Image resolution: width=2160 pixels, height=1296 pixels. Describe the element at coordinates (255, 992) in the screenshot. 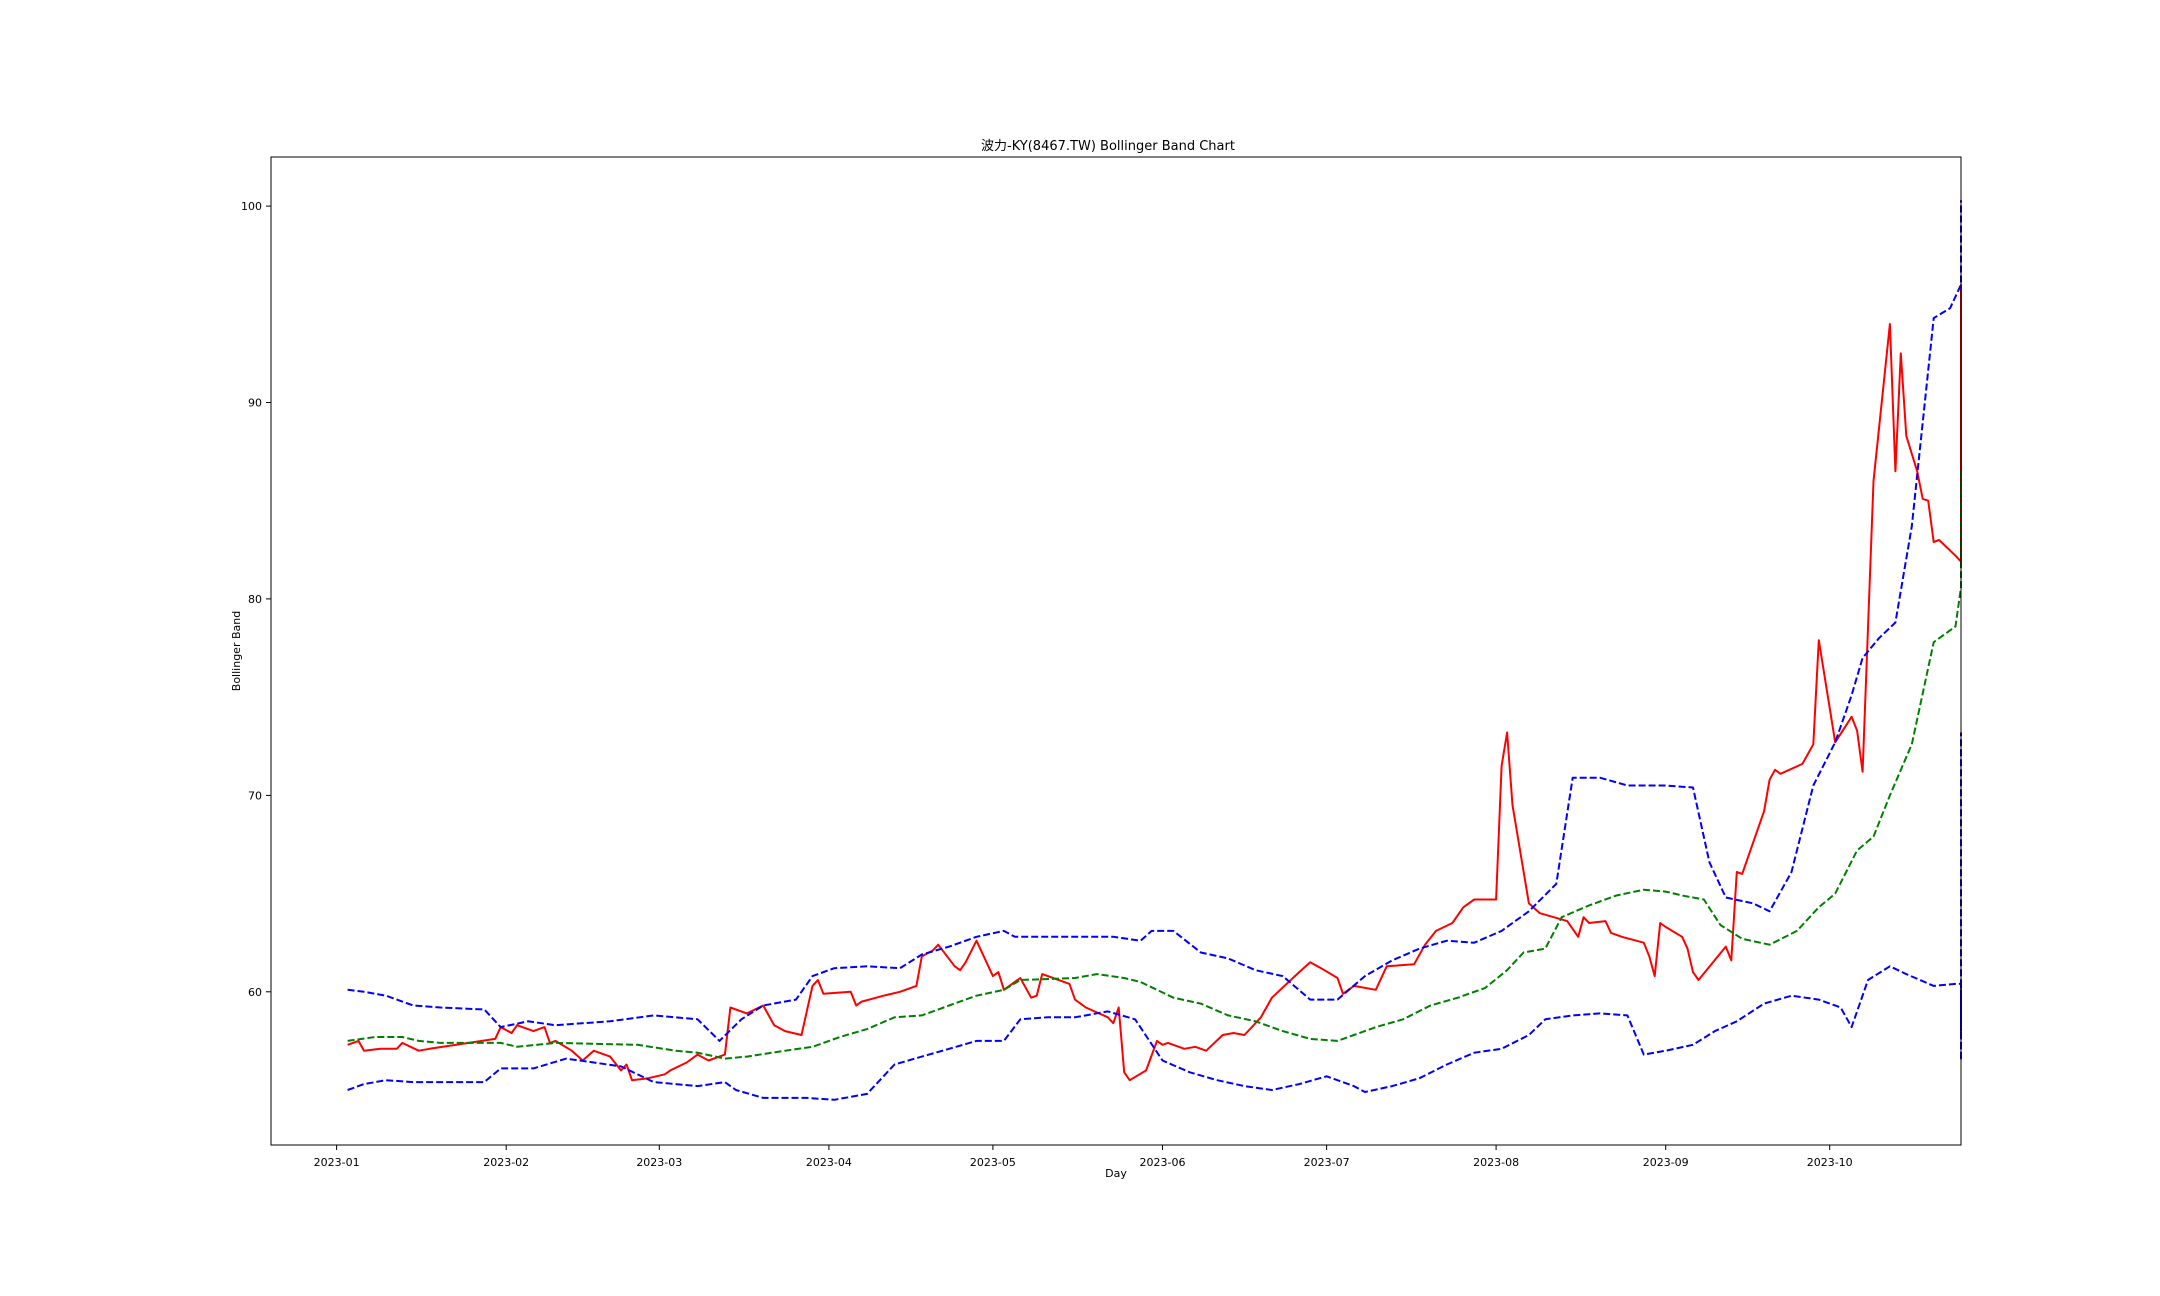

I see `y-tick-label: 60` at that location.